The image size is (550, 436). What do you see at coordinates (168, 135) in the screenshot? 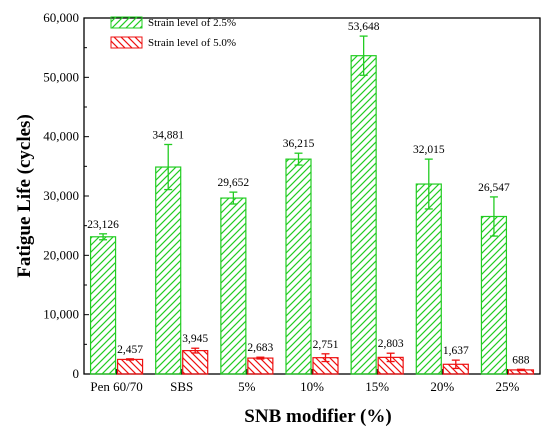
I see `data-label: 34,881` at bounding box center [168, 135].